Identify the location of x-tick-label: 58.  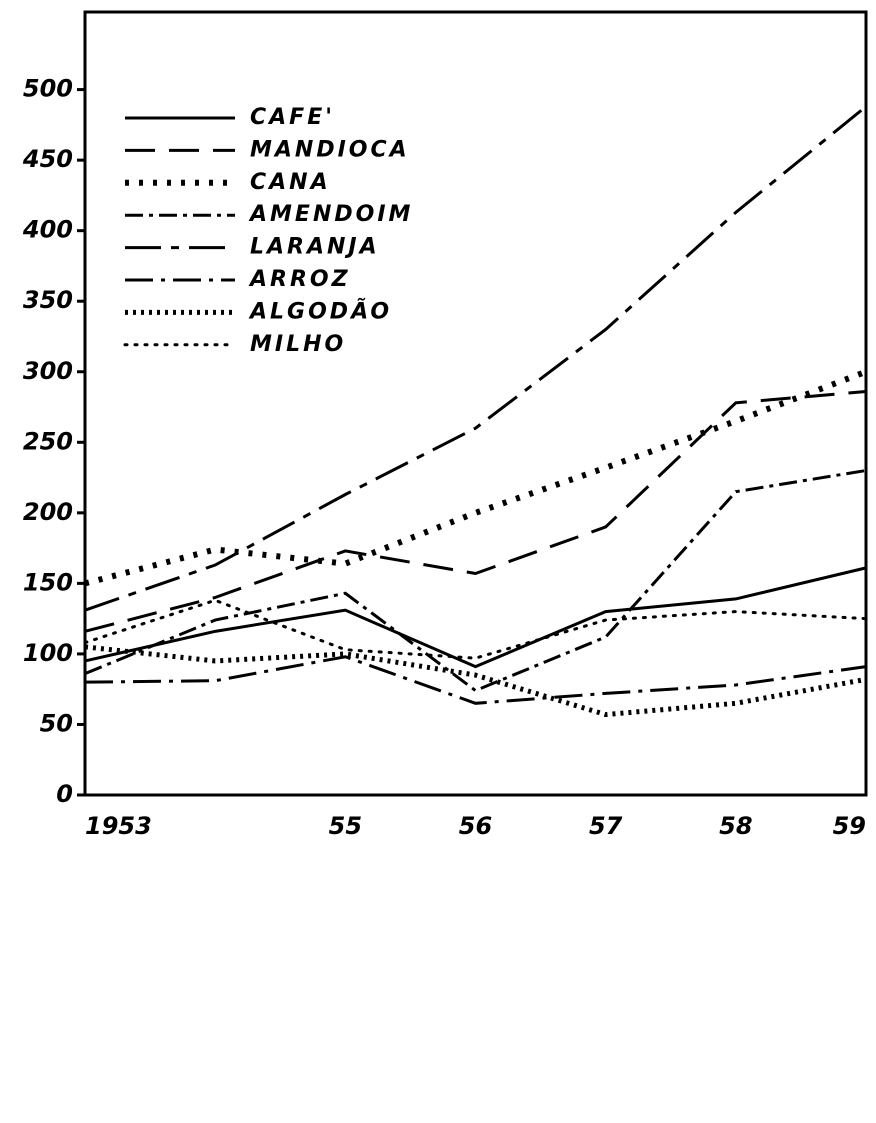
(735, 826).